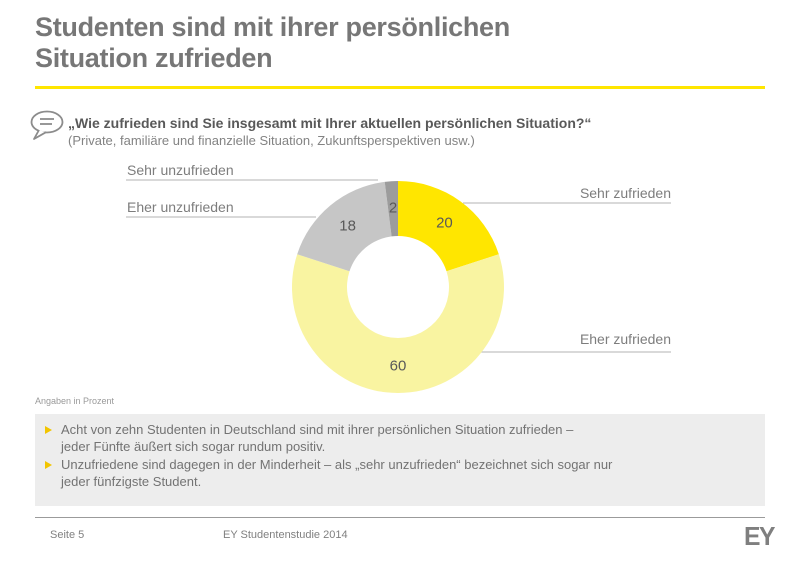 This screenshot has width=800, height=562. Describe the element at coordinates (67, 535) in the screenshot. I see `footer-page-number: Seite 5` at that location.